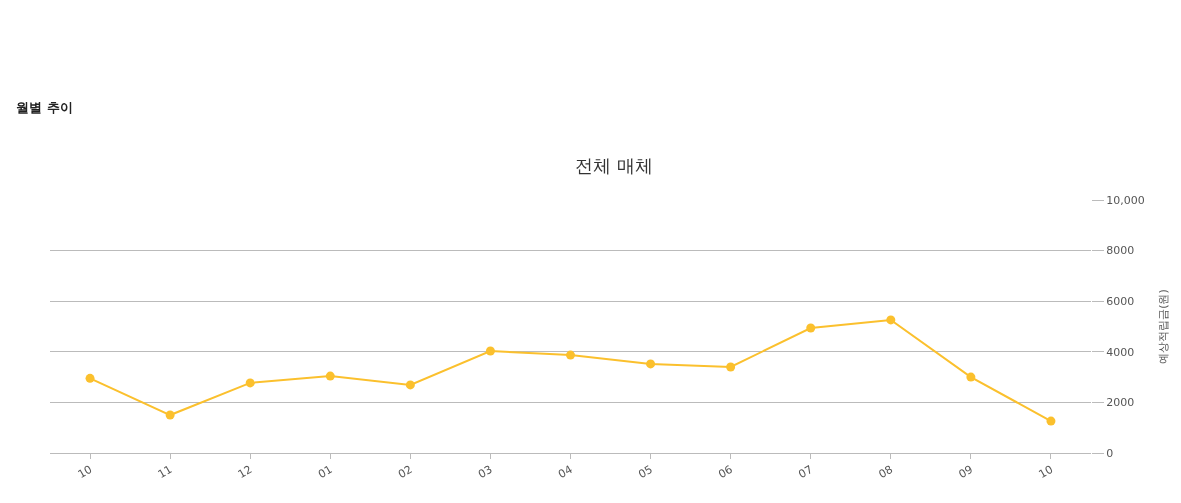  I want to click on text: 월별 추이, so click(44, 107).